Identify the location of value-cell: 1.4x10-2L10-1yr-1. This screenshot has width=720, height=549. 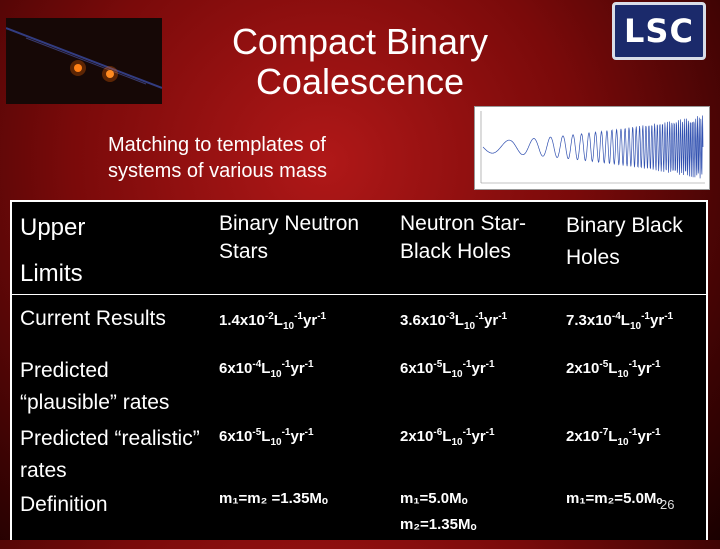
(273, 321).